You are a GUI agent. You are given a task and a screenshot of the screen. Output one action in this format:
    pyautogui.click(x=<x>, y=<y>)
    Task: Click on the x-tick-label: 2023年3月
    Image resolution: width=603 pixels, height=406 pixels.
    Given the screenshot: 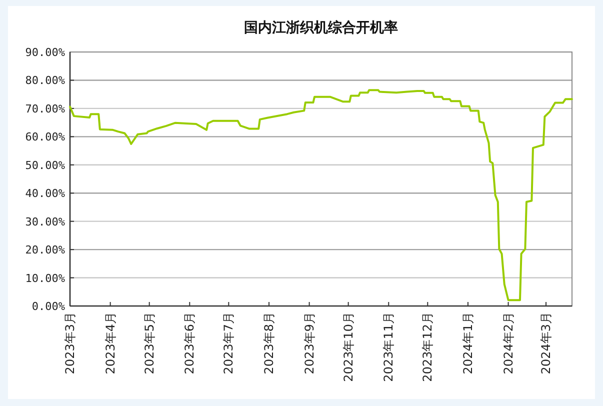 What is the action you would take?
    pyautogui.click(x=70, y=343)
    